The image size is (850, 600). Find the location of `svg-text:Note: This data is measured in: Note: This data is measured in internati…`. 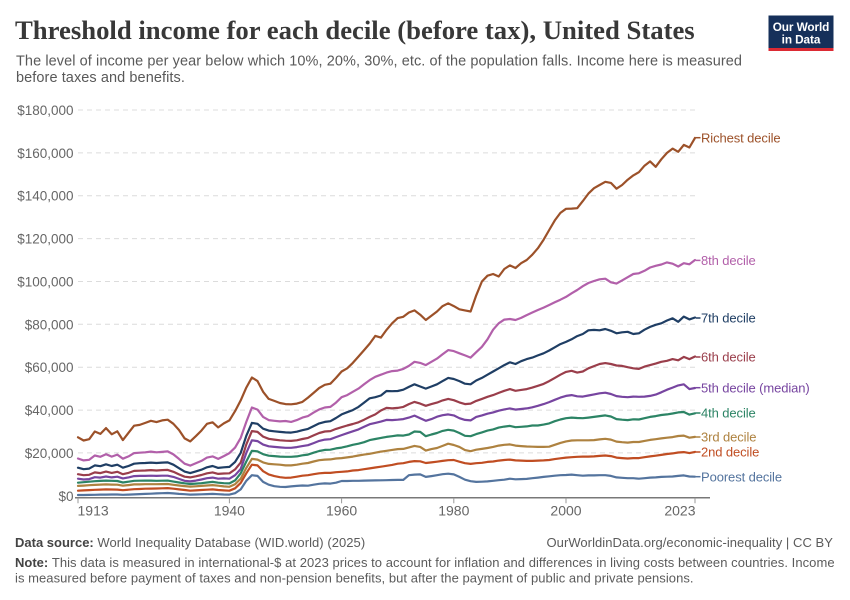

svg-text:Note: This data is measured in: Note: This data is measured in internati… is located at coordinates (425, 562).